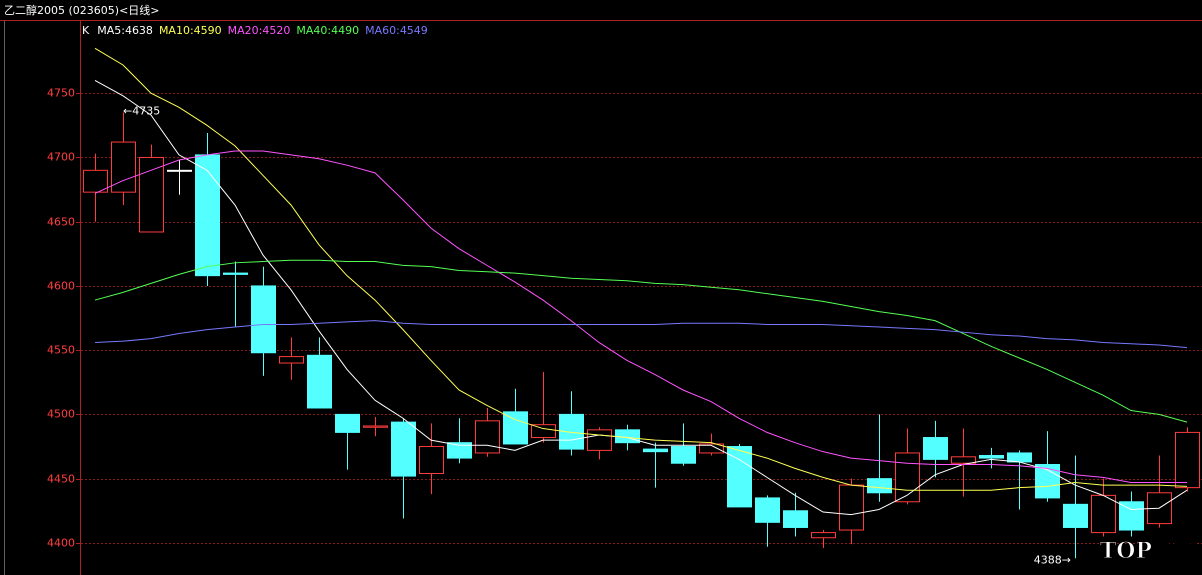 The height and width of the screenshot is (575, 1202). Describe the element at coordinates (61, 93) in the screenshot. I see `y-tick-label: 4750` at that location.